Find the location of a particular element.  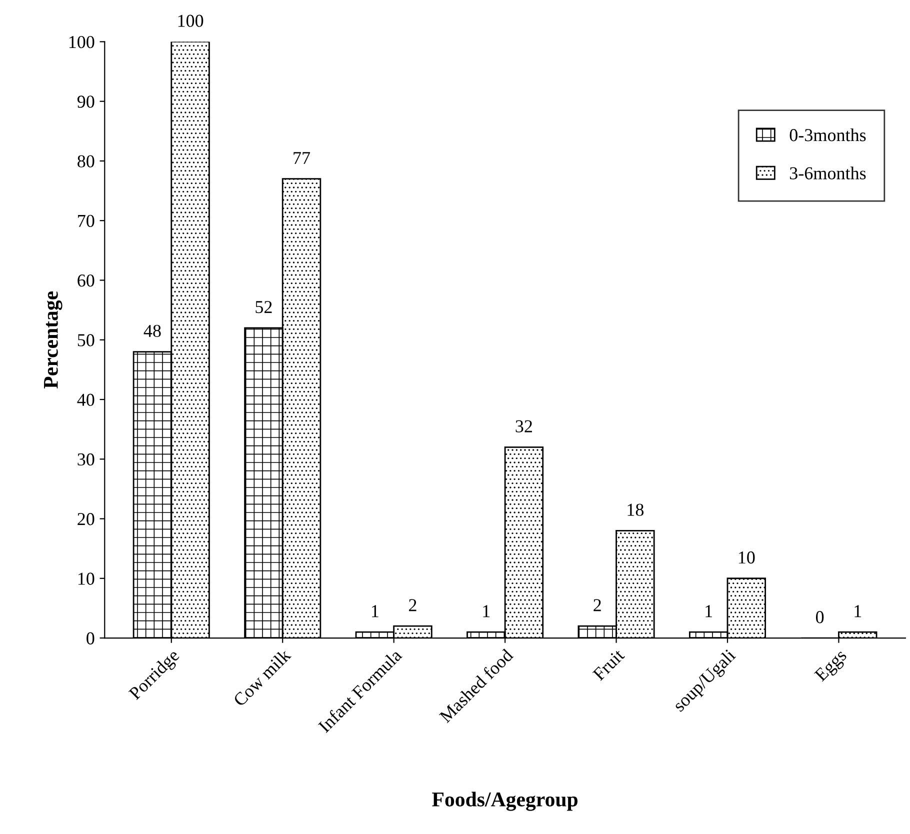

y-tick-label: 20 is located at coordinates (86, 519).